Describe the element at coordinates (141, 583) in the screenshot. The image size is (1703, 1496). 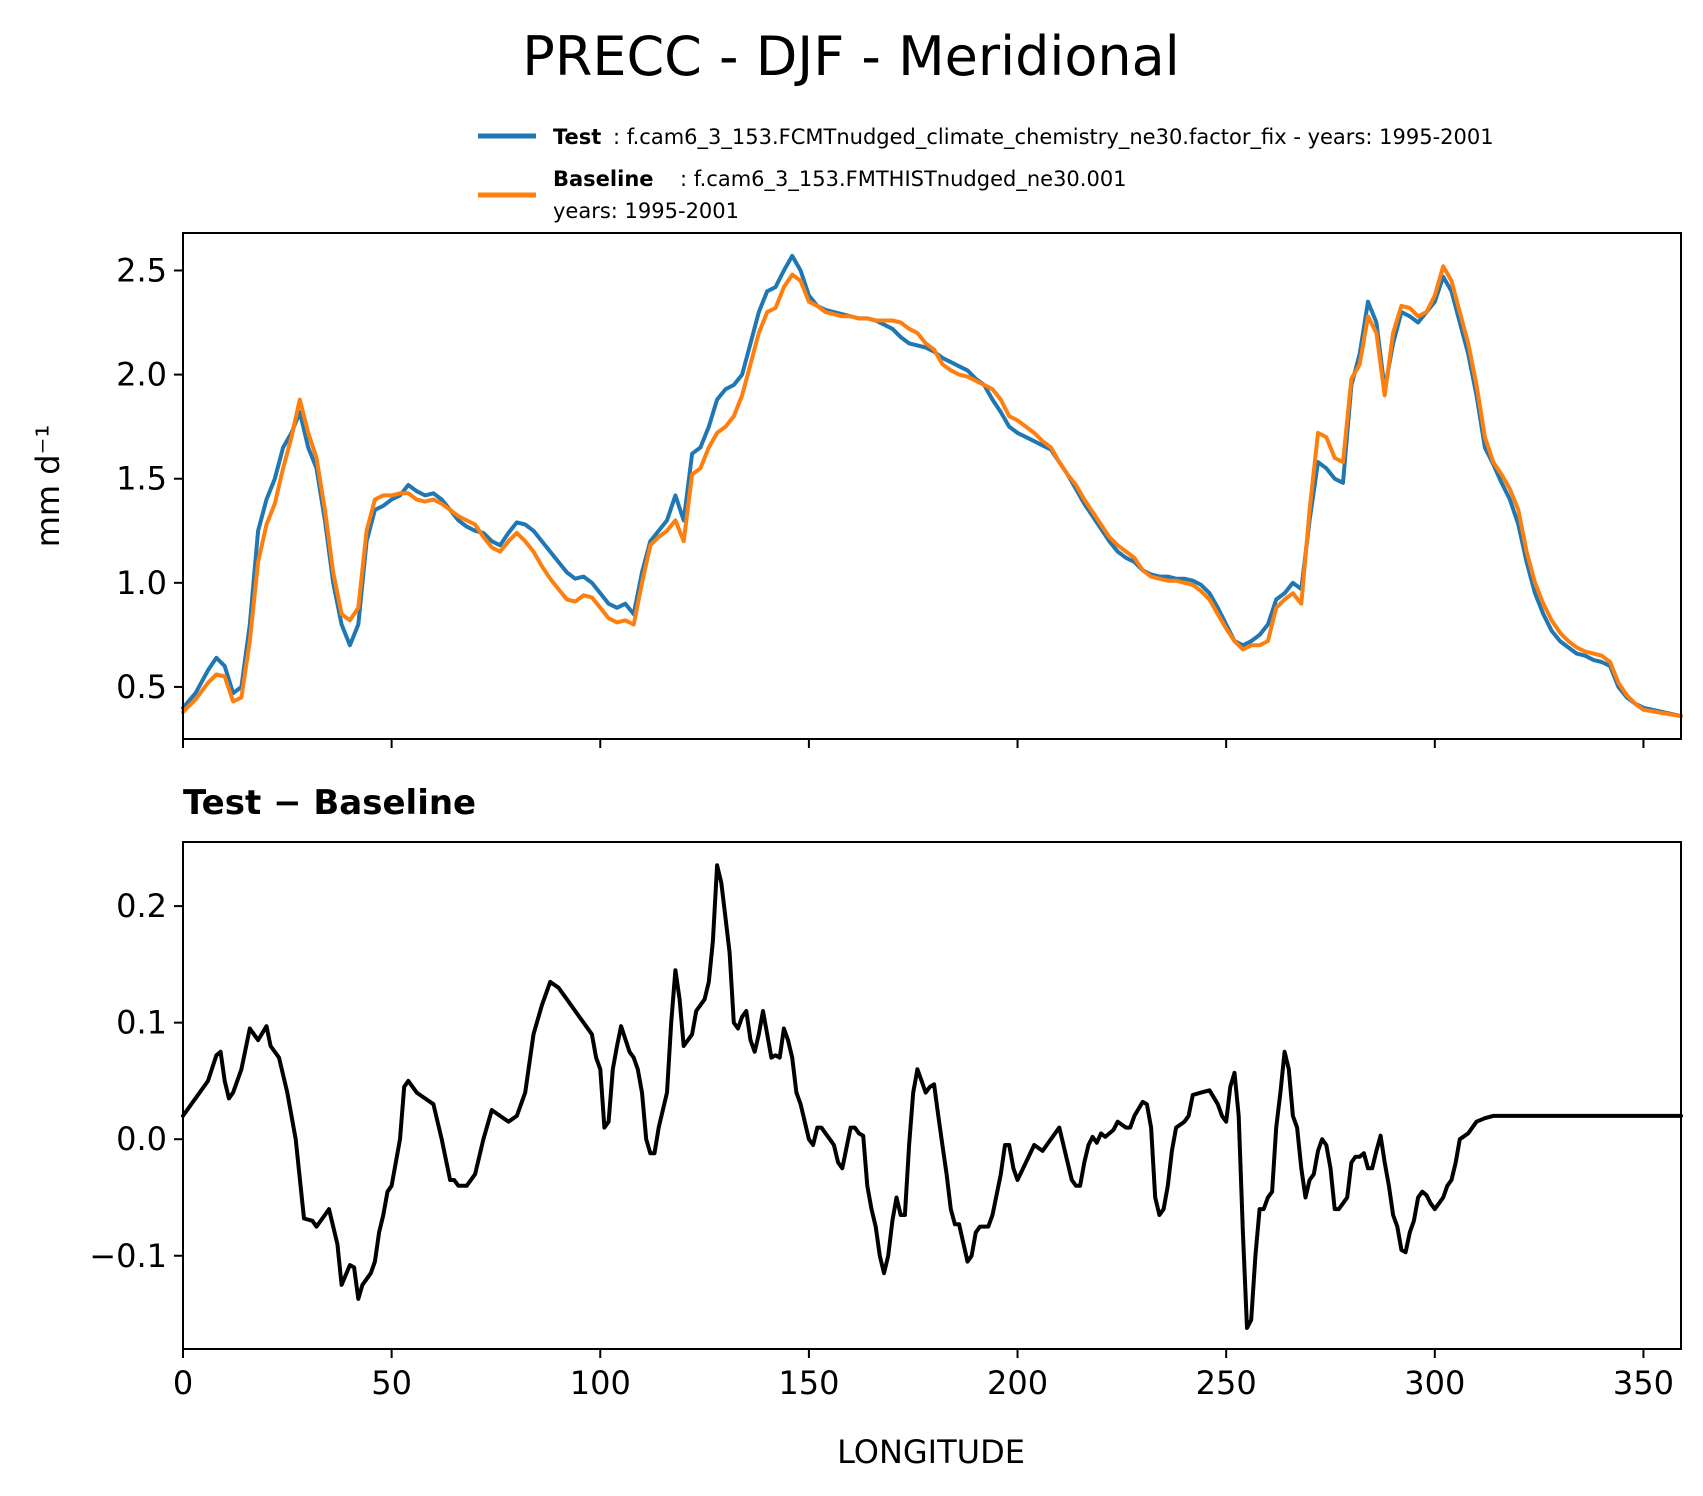
I see `top-ytick-label: 1.0` at that location.